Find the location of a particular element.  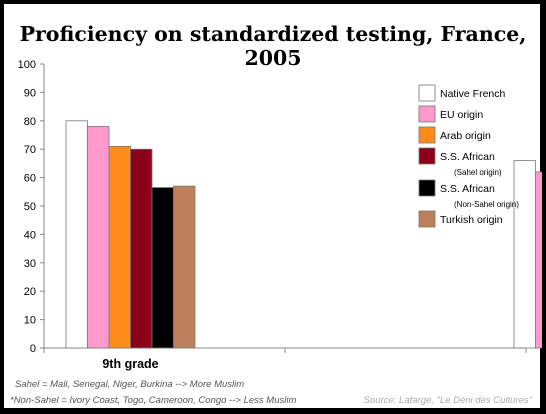

y-tick-label: 20 is located at coordinates (30, 292).